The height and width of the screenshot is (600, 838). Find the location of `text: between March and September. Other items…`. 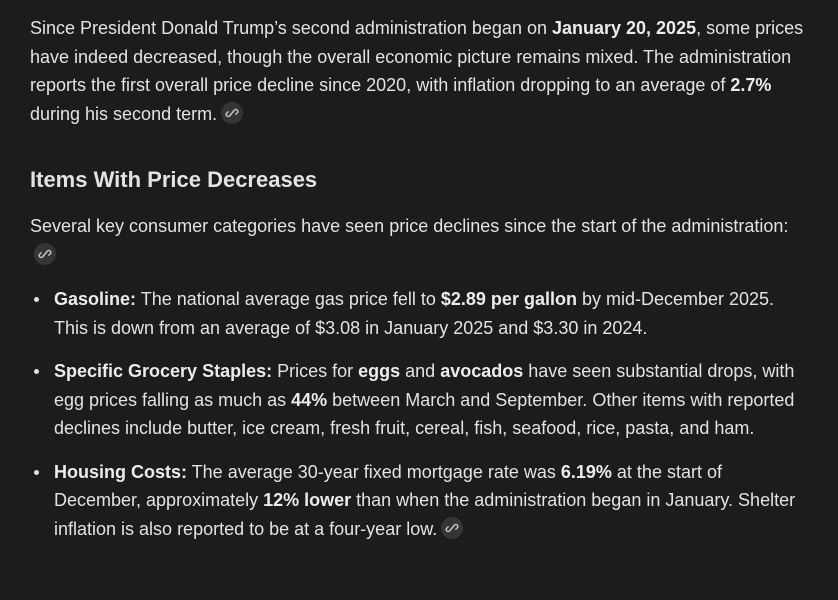

text: between March and September. Other items… is located at coordinates (424, 414).